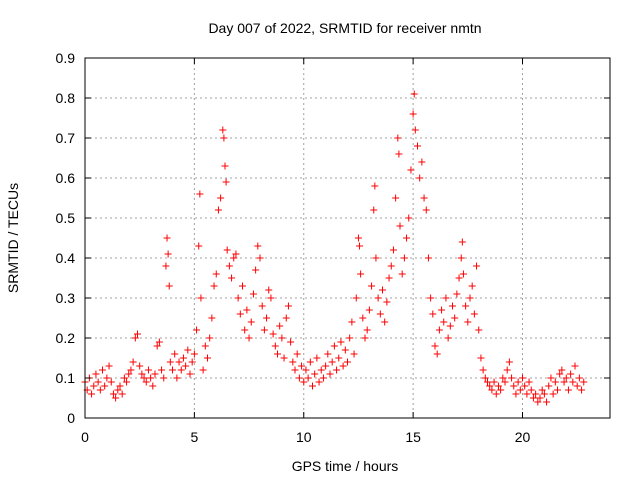 The height and width of the screenshot is (480, 640). Describe the element at coordinates (304, 437) in the screenshot. I see `x-tick-label: 10` at that location.